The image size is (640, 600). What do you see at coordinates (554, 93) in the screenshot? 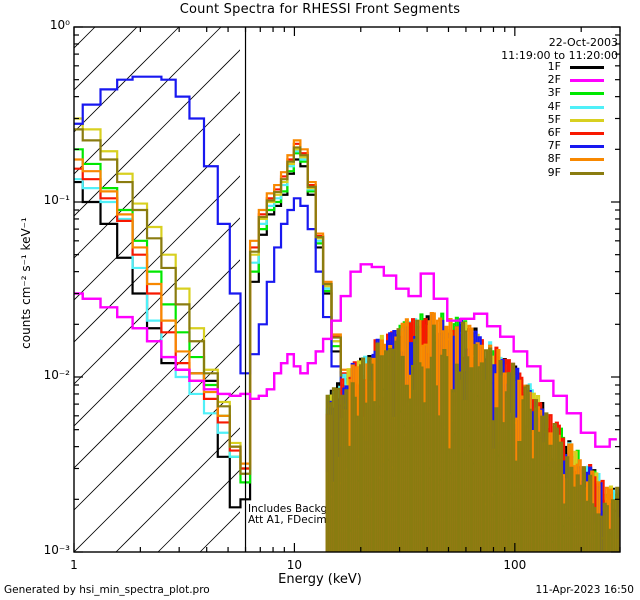
I see `legend-label-3f: 3F` at bounding box center [554, 93].